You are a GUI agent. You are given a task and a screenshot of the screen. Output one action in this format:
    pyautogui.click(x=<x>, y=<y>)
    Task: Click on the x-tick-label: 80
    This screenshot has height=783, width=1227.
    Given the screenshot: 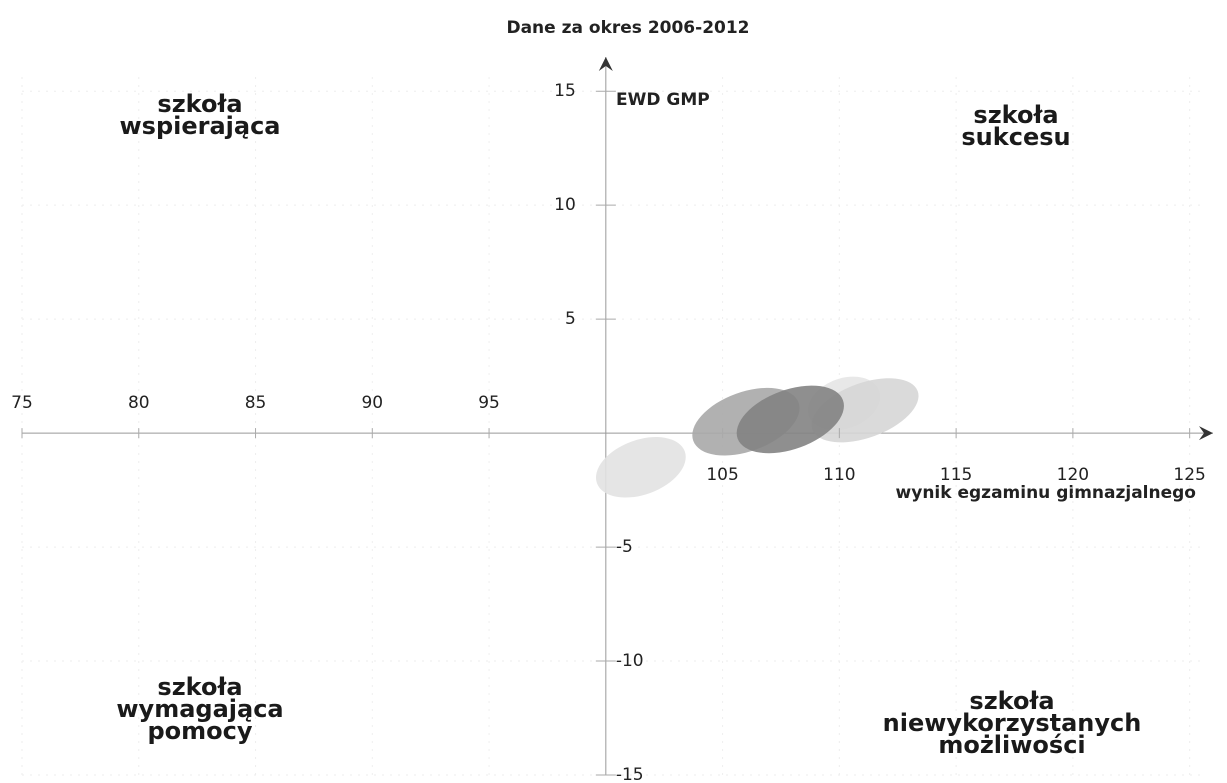 What is the action you would take?
    pyautogui.click(x=139, y=403)
    